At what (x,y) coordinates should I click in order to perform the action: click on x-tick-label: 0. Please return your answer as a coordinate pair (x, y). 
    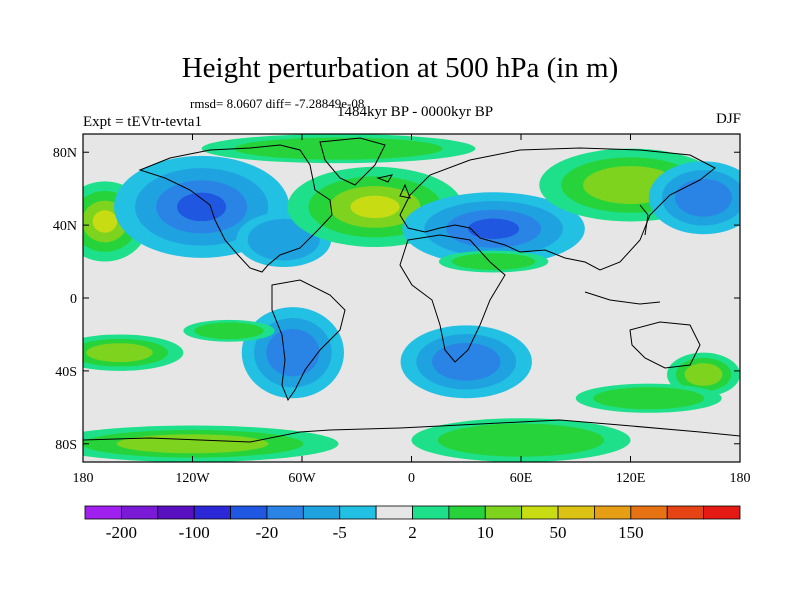
    Looking at the image, I should click on (411, 478).